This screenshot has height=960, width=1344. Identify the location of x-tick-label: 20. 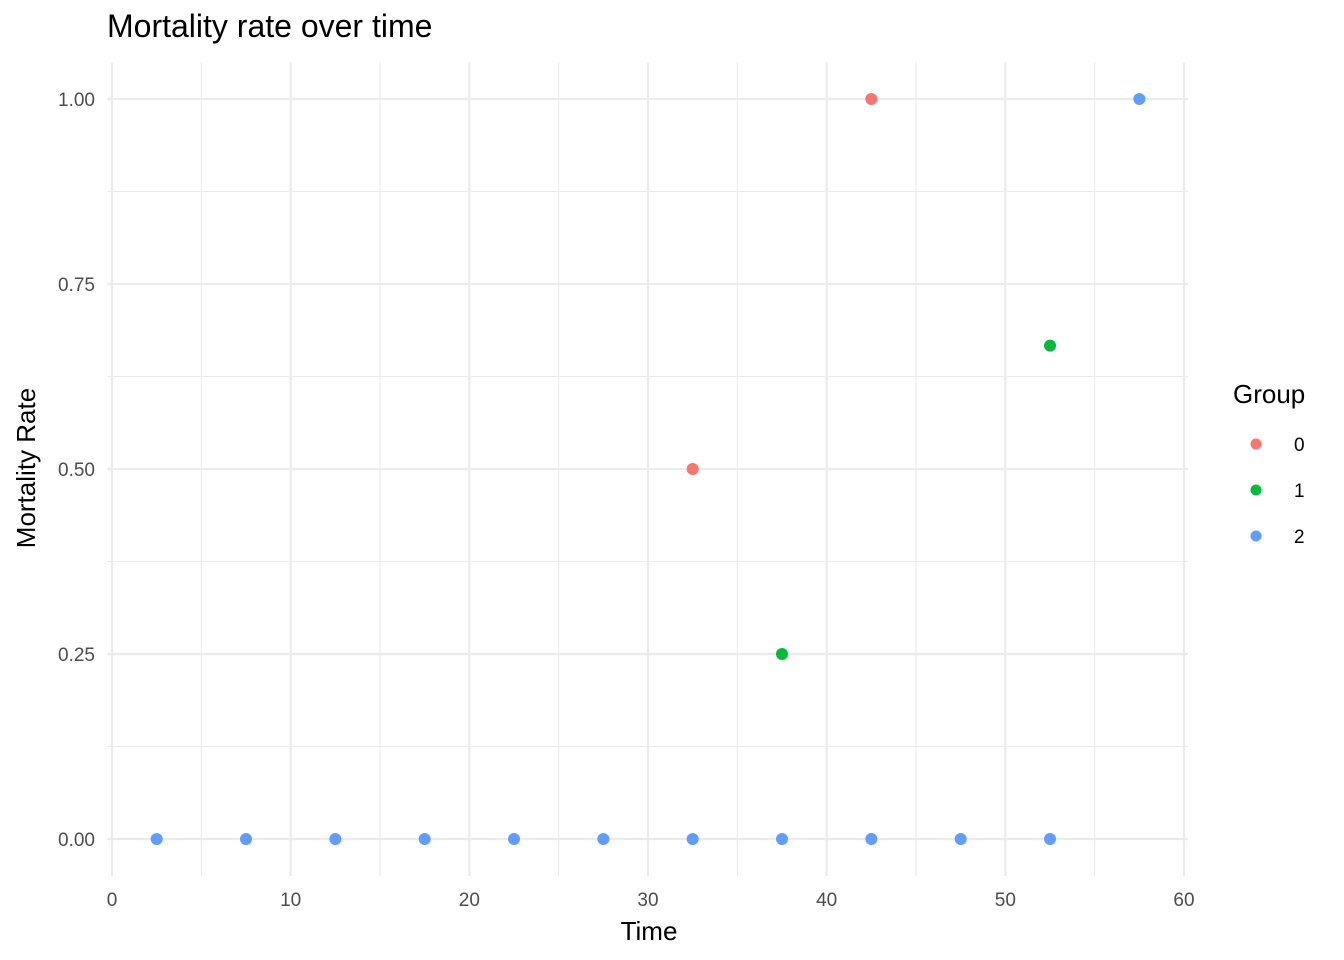
(469, 900).